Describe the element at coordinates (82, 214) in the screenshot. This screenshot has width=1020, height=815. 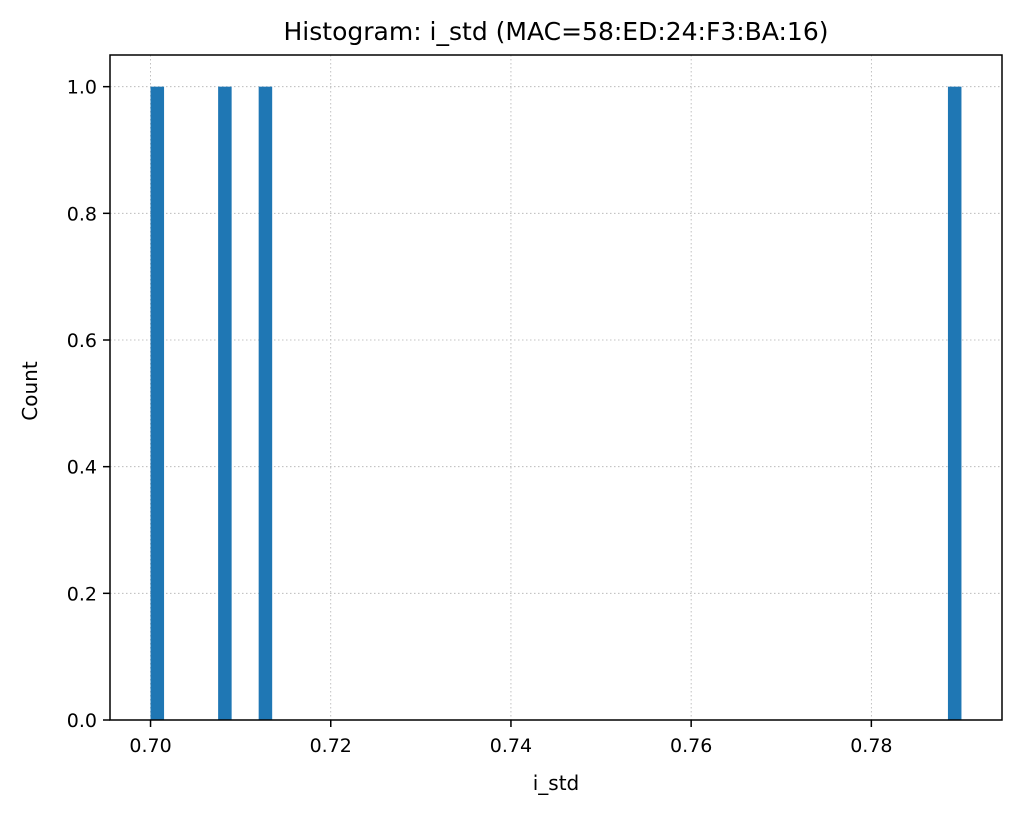
I see `y-tick-label: 0.8` at that location.